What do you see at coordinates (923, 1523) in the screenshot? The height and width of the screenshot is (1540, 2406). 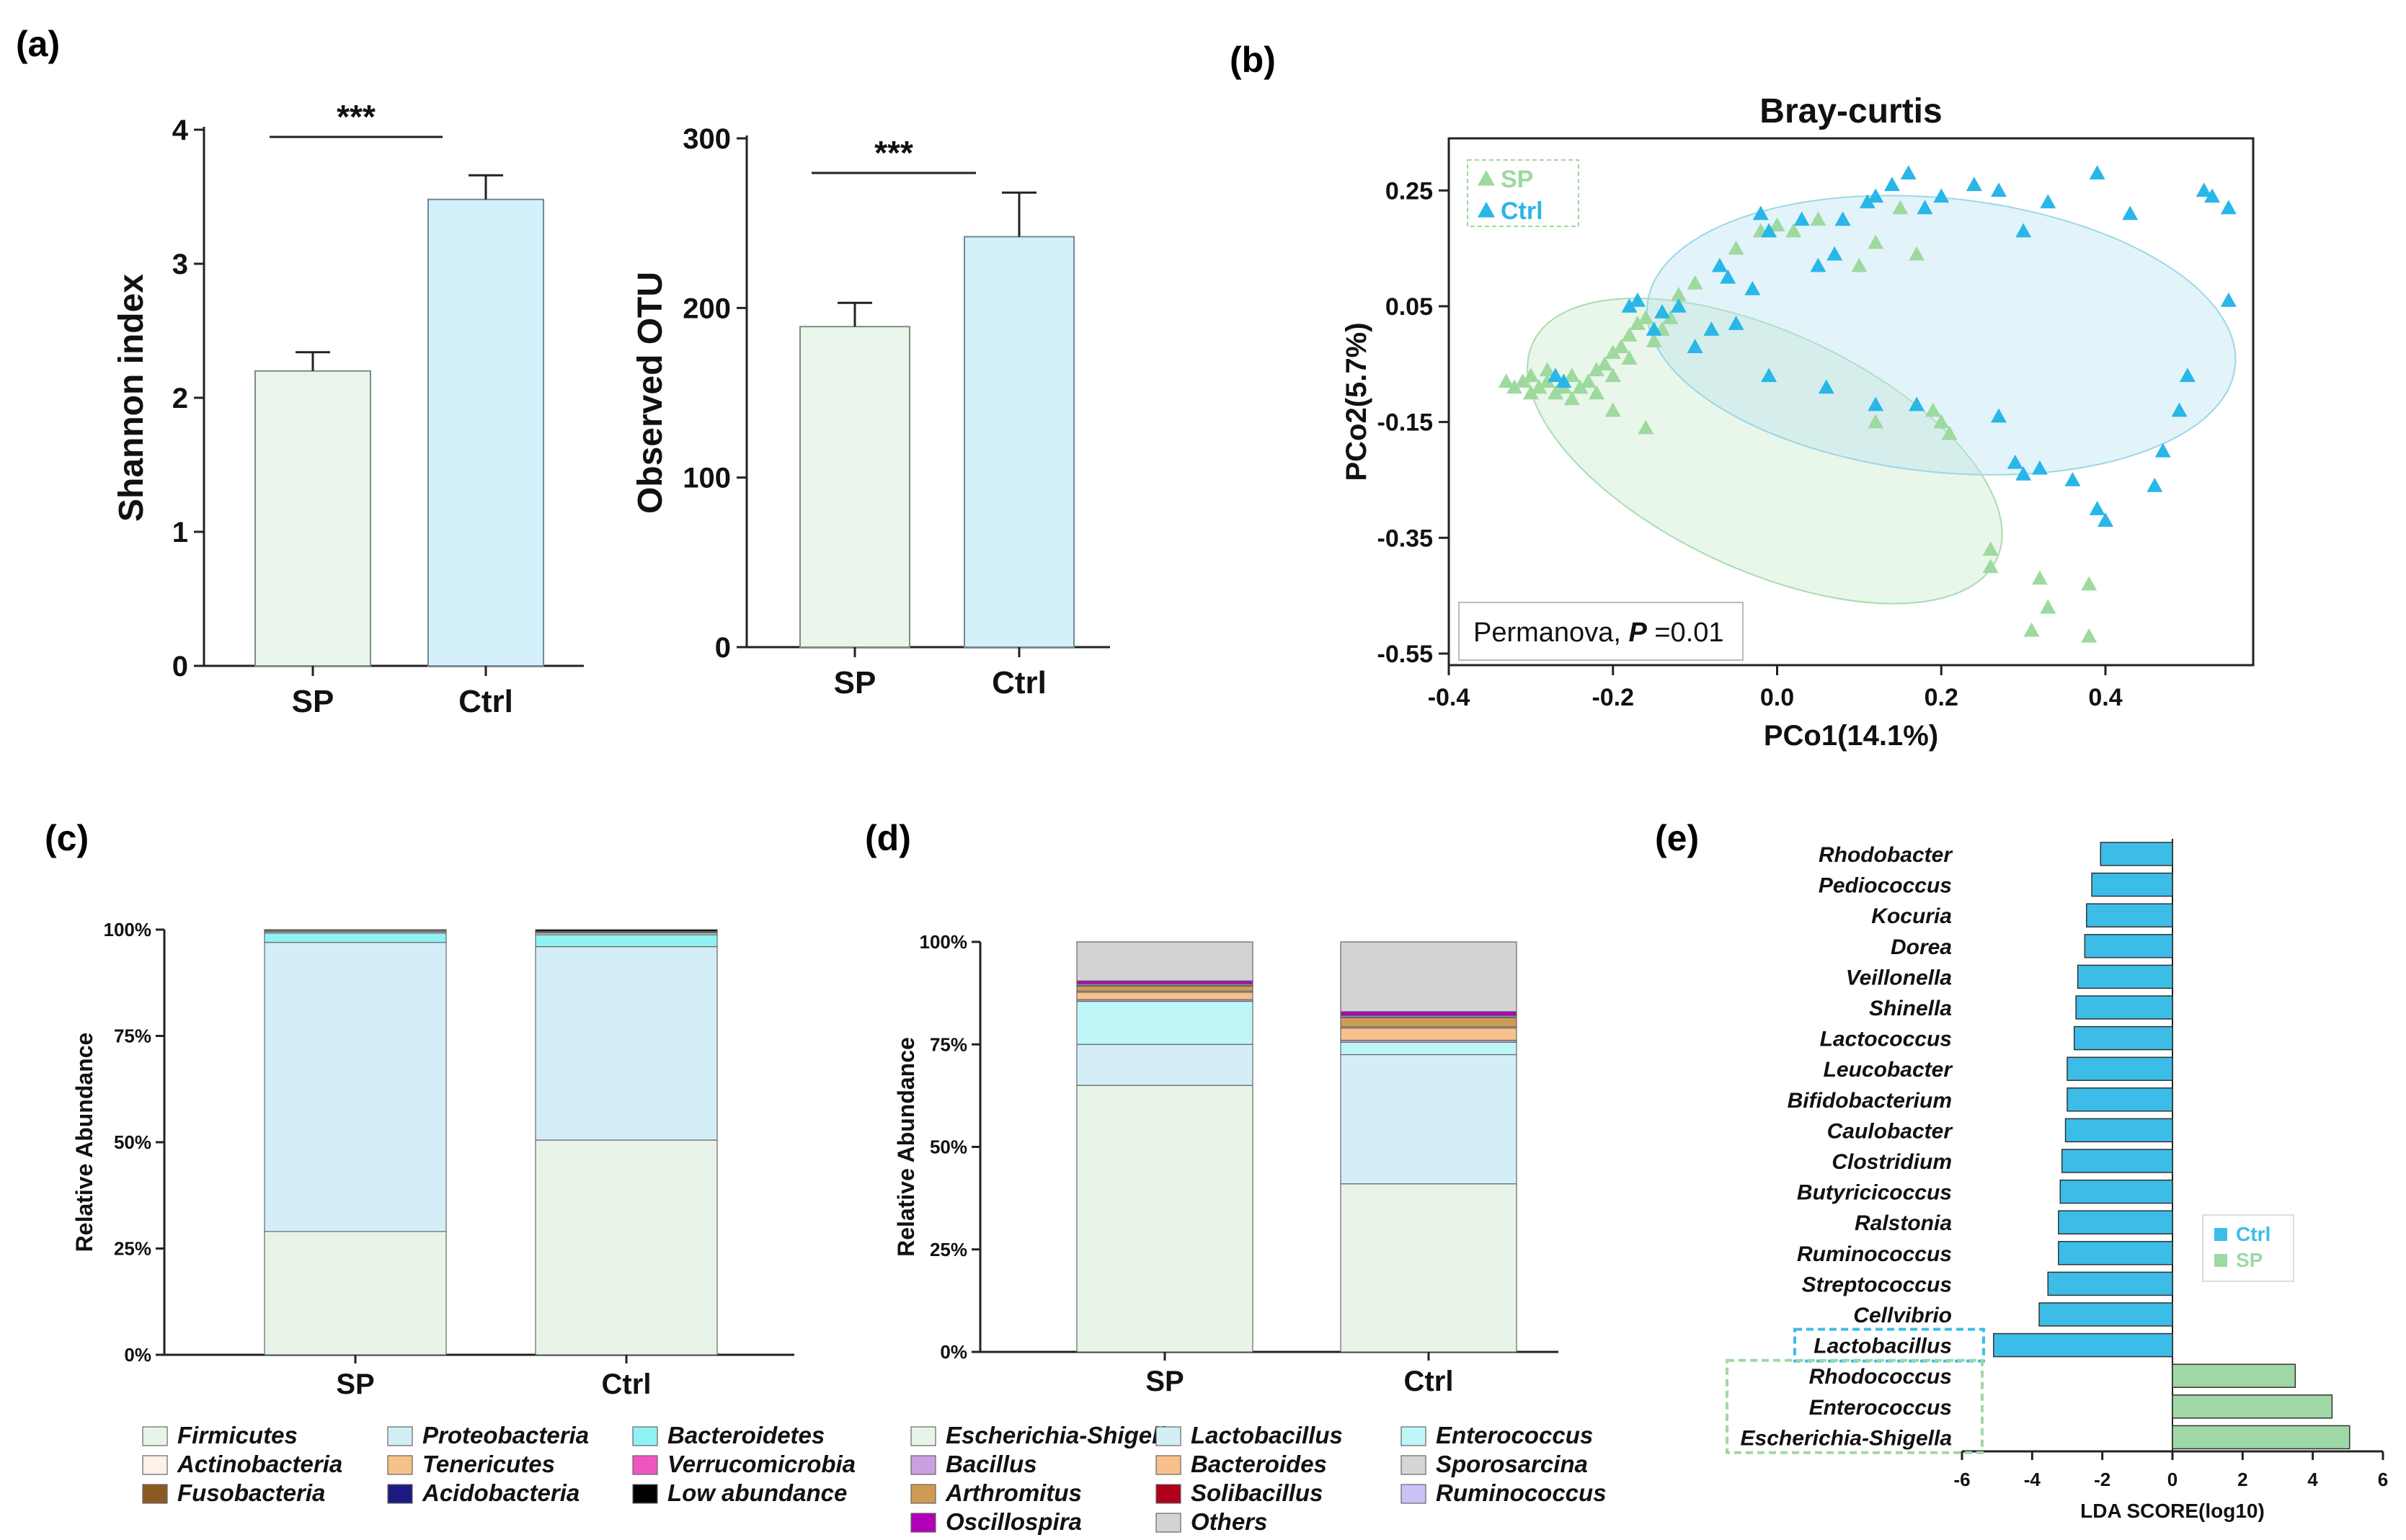 I see `legend-swatch-oscillospira` at bounding box center [923, 1523].